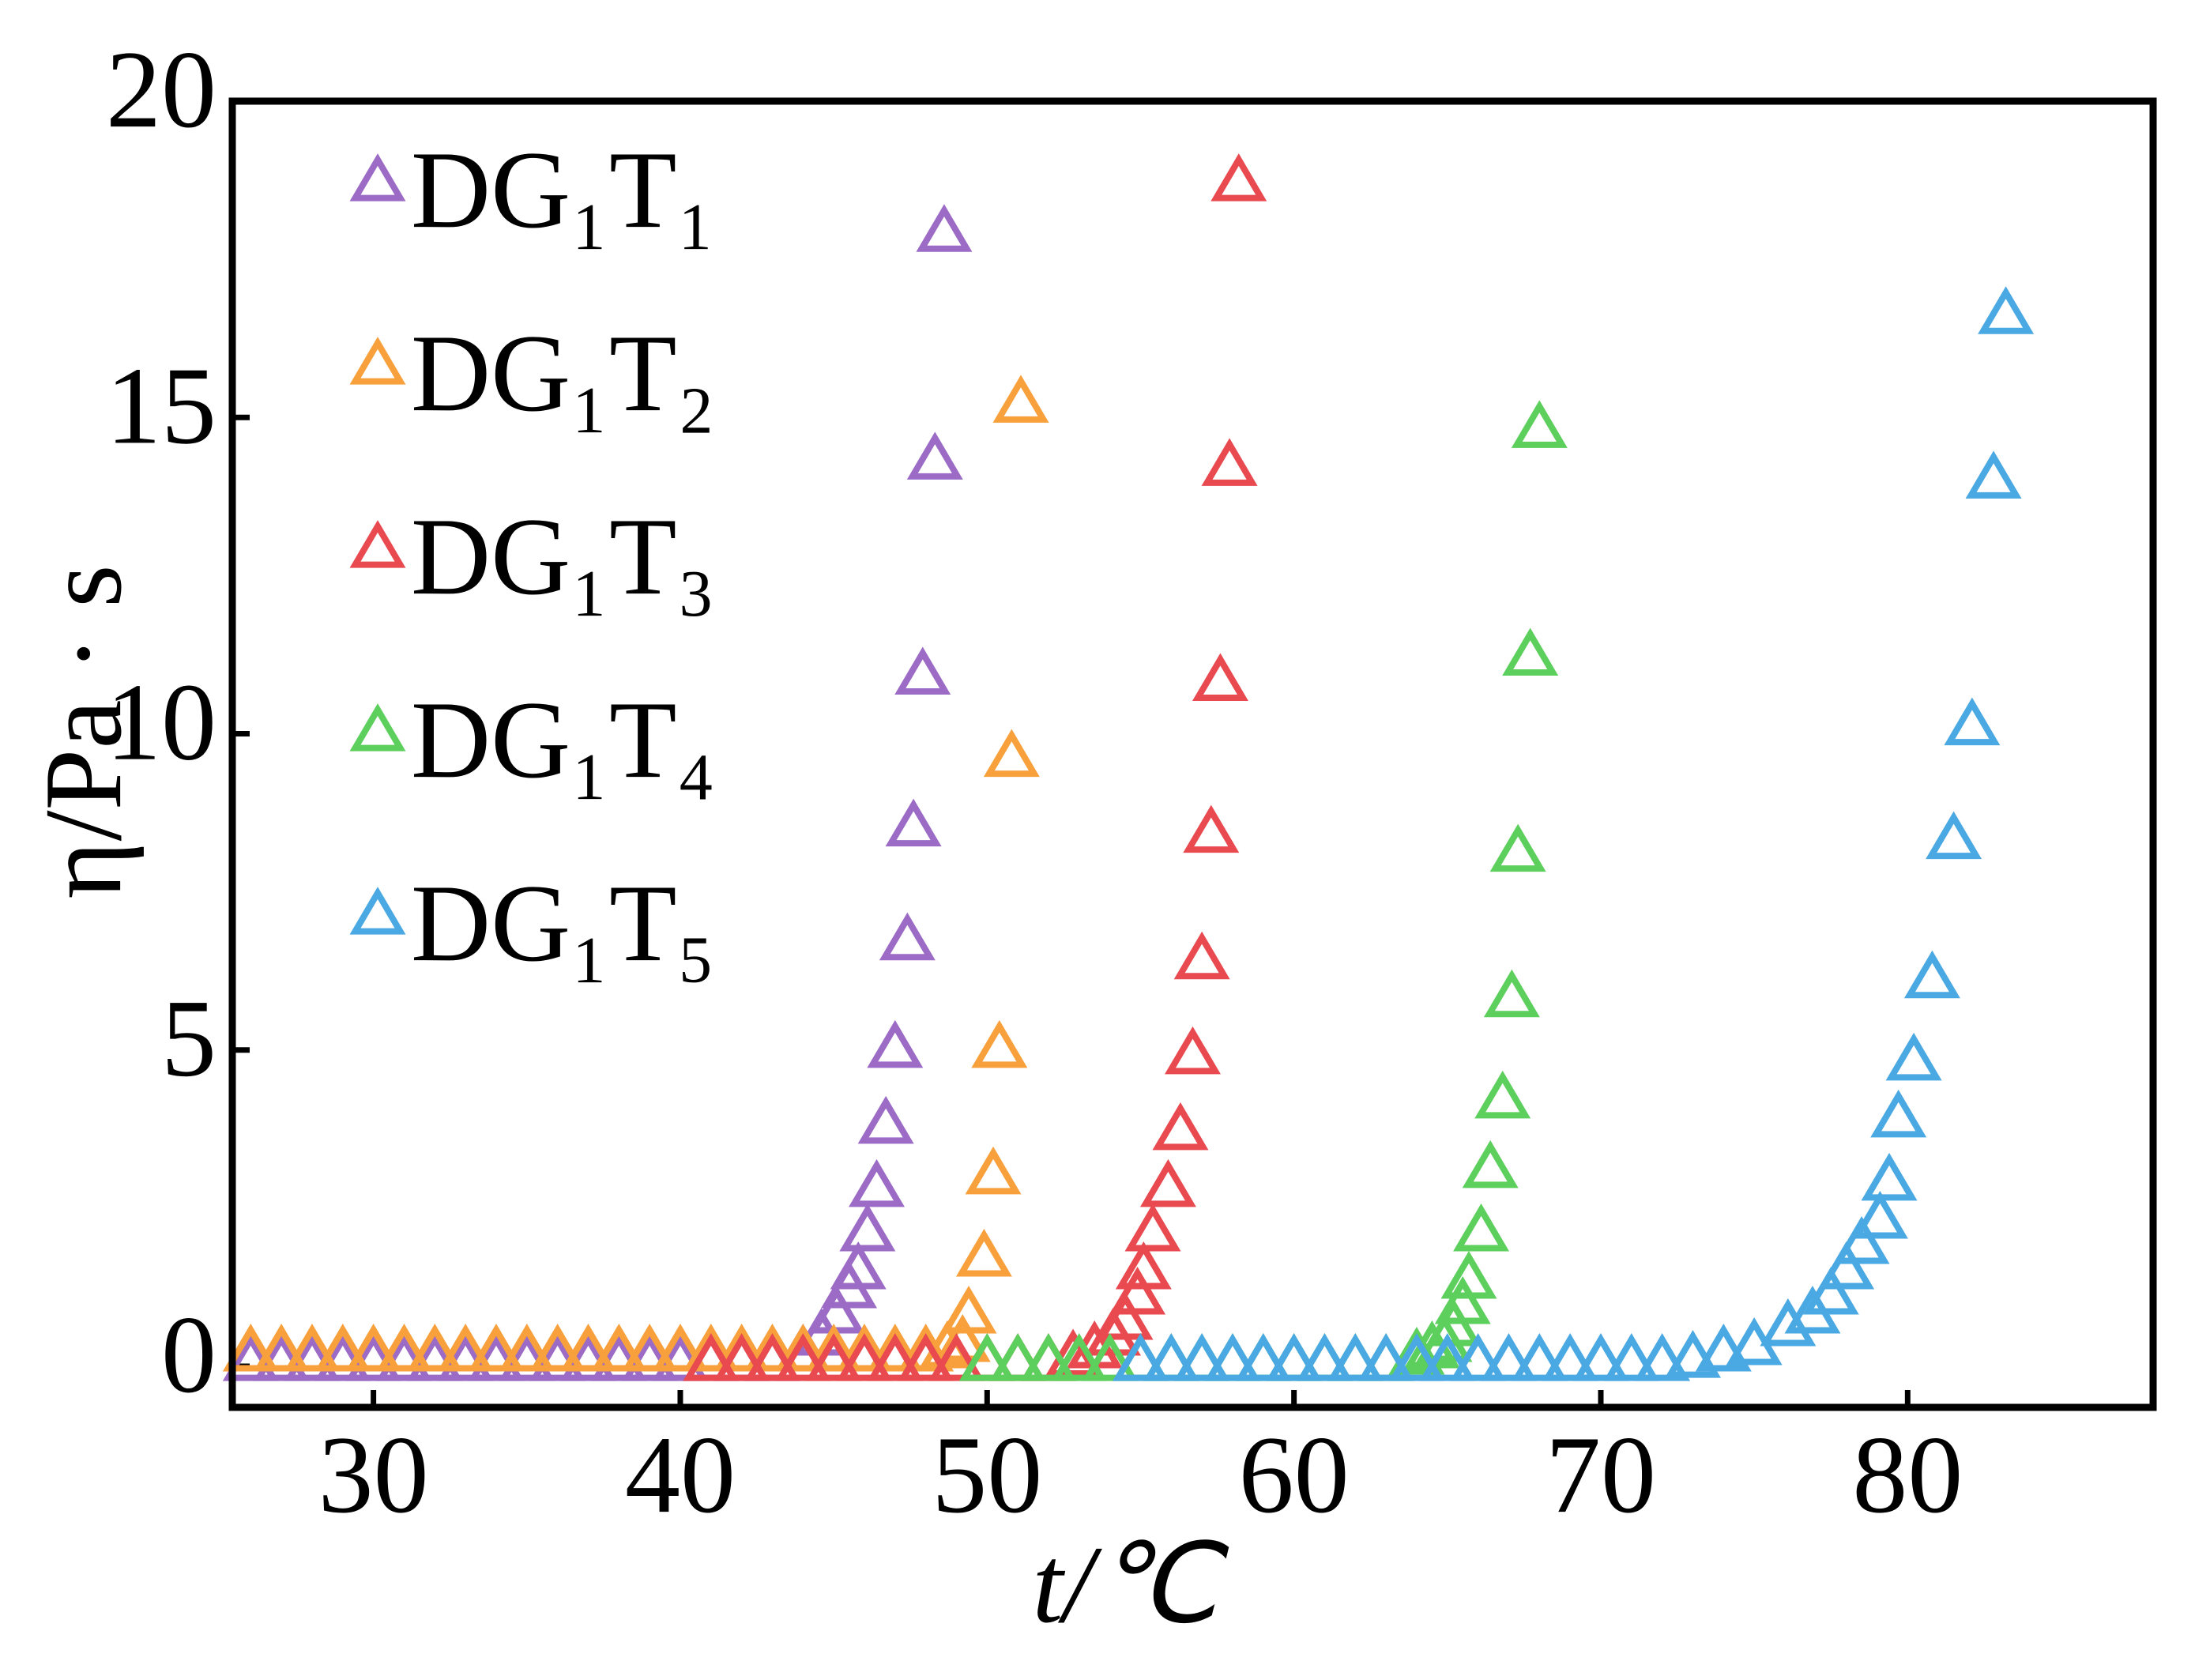 The image size is (2195, 1680). Describe the element at coordinates (987, 1475) in the screenshot. I see `x-tick-label: 50` at that location.